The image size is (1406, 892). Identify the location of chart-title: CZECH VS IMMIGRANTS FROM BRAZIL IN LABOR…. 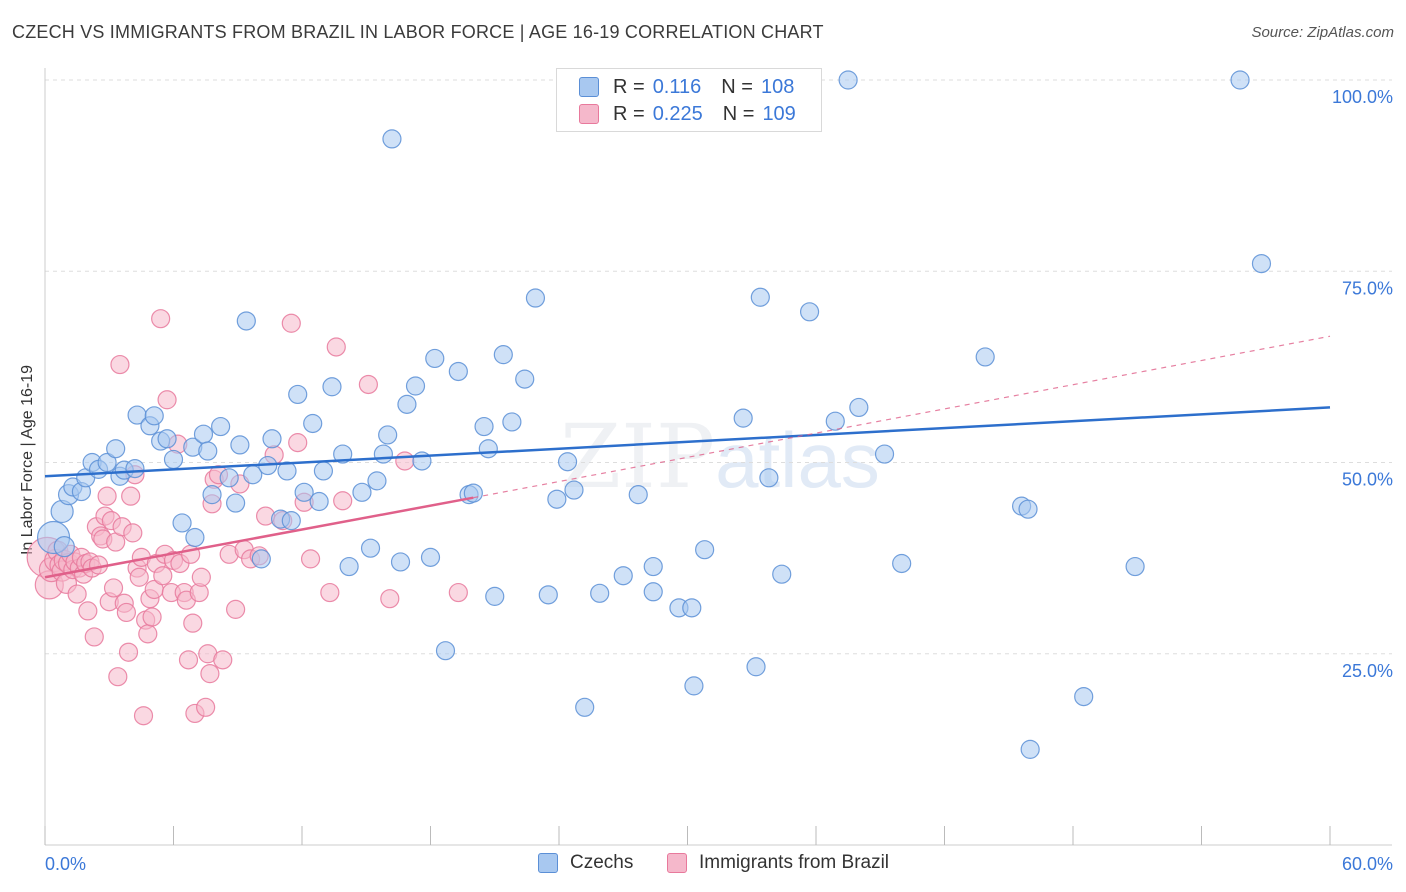
(418, 32).